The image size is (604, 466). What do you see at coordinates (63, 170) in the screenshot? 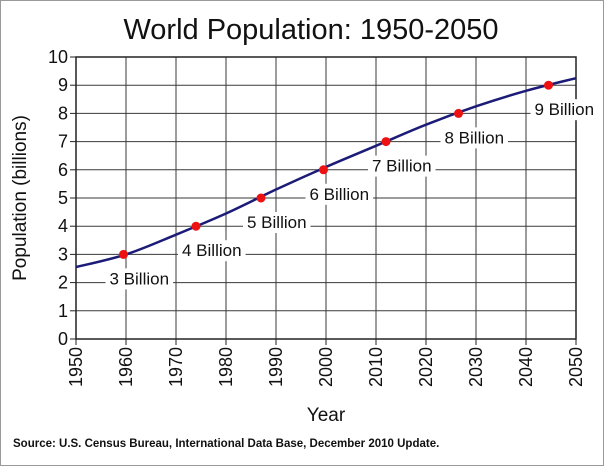
I see `y-tick-label: 6` at bounding box center [63, 170].